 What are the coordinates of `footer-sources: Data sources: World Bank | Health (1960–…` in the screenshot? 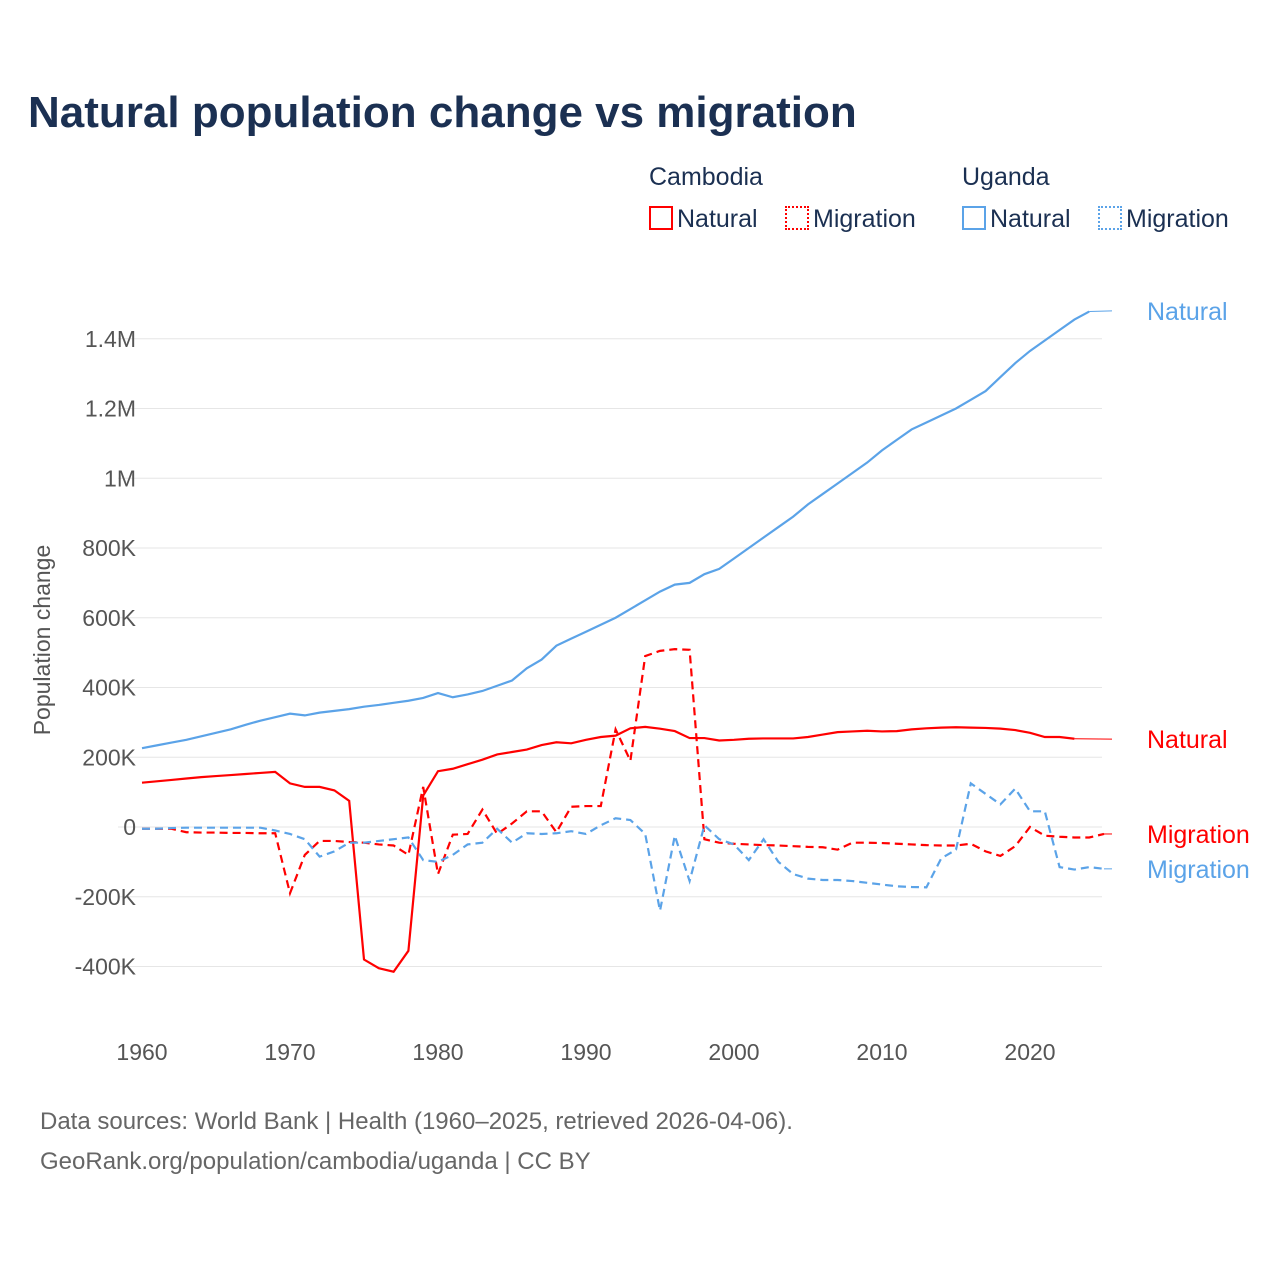 It's located at (416, 1121).